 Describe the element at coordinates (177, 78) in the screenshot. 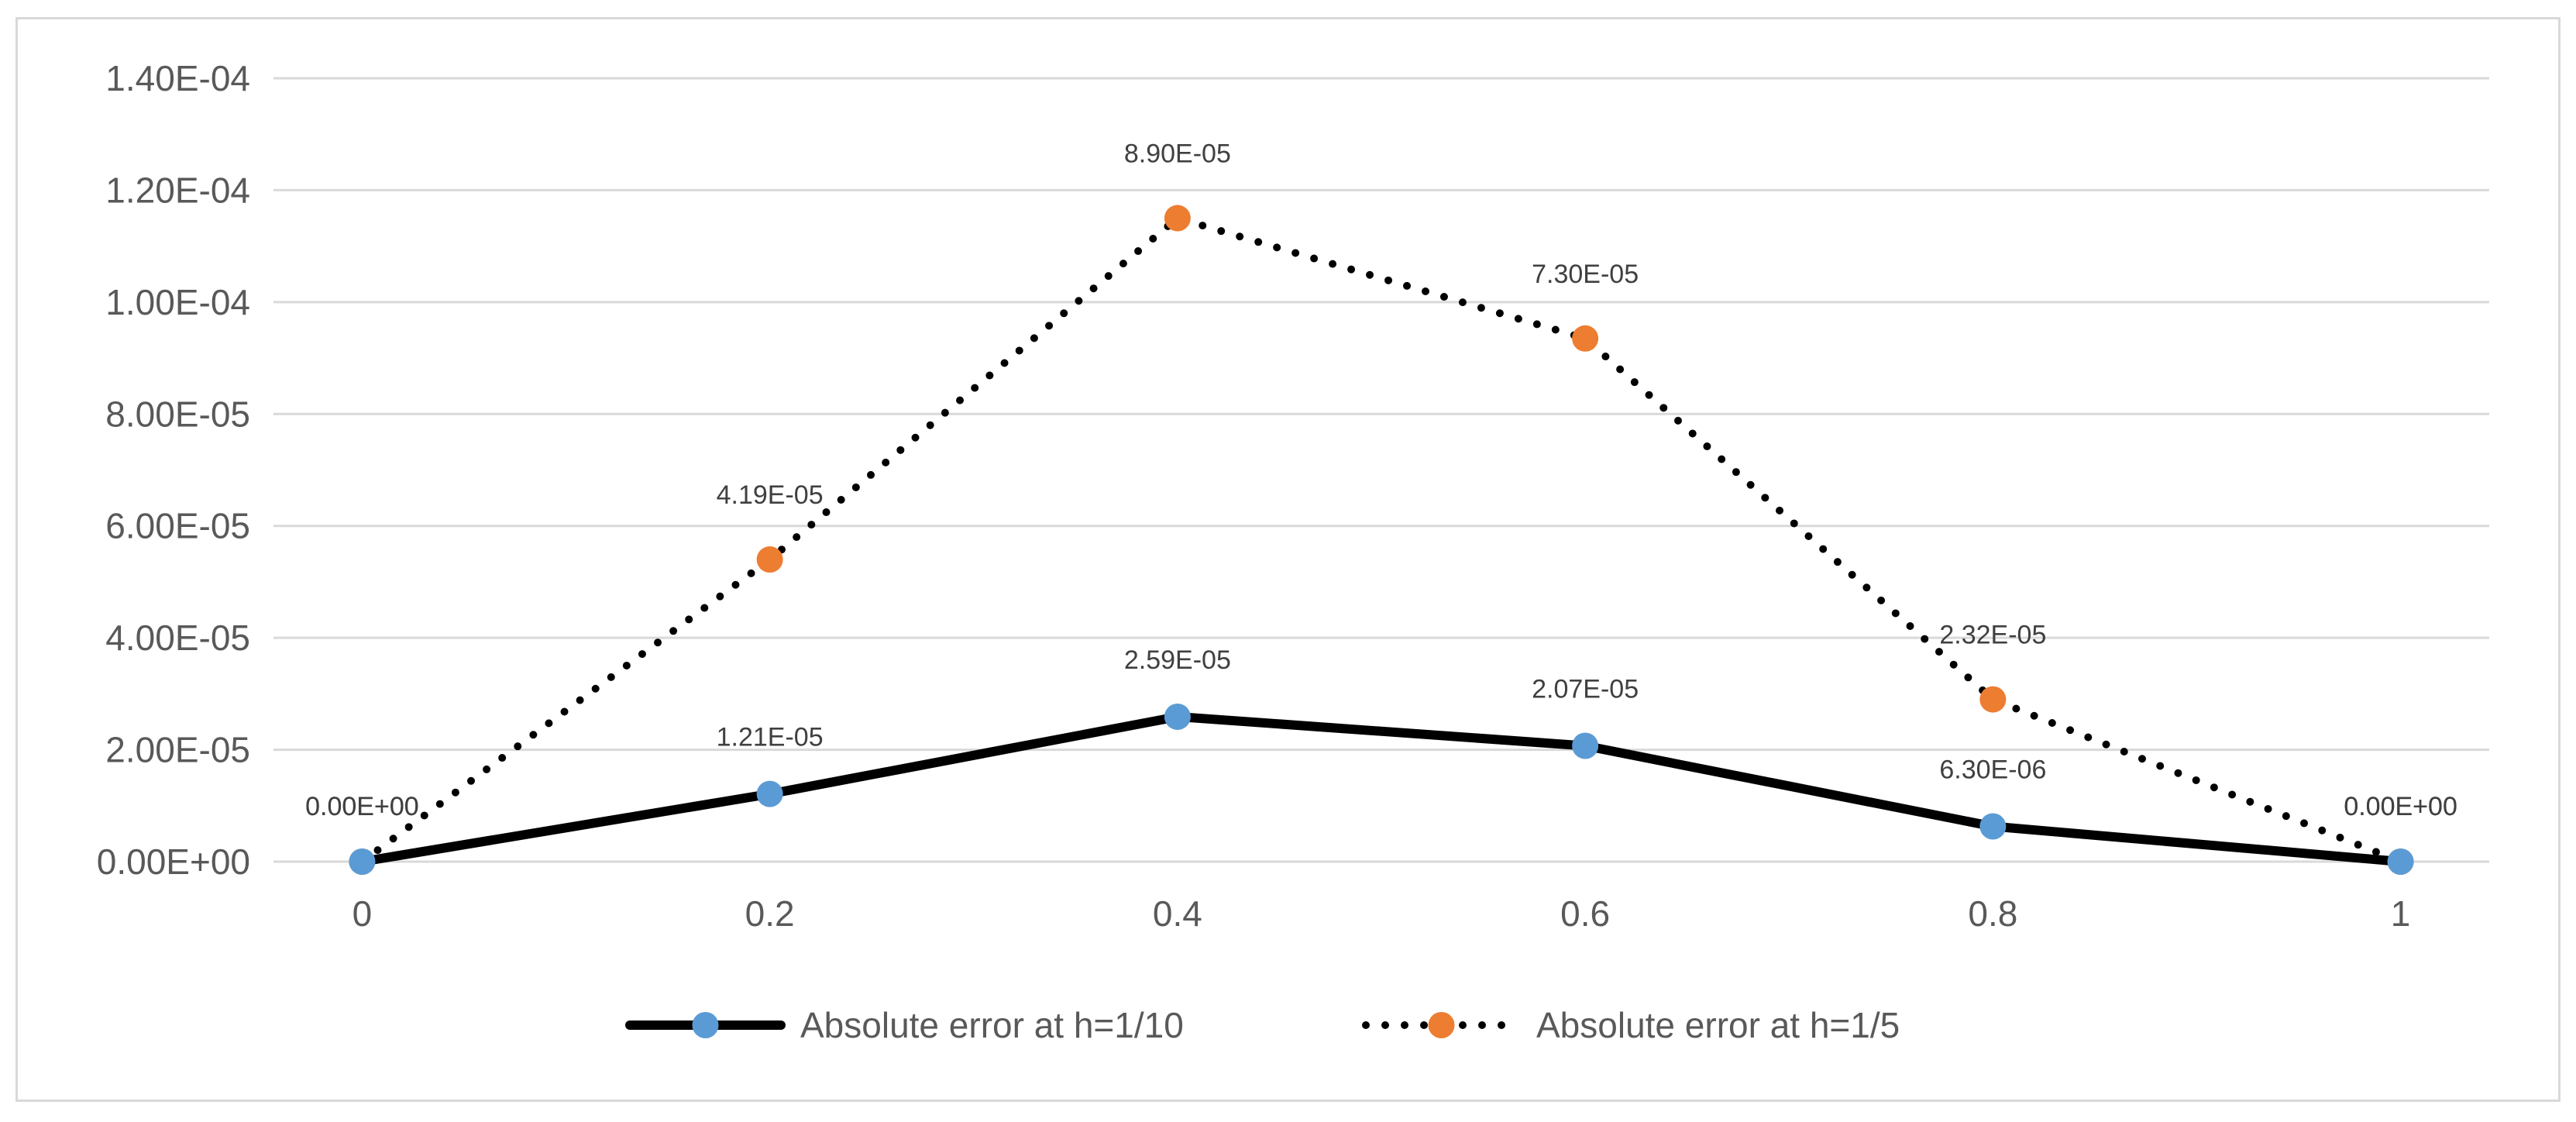

I see `y-tick-label: 1.40E-04` at that location.